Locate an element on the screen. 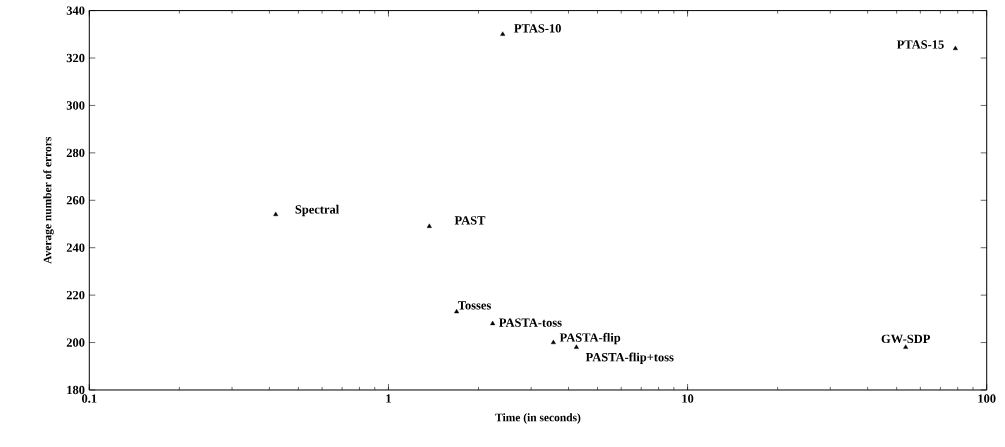 This screenshot has height=447, width=1005. y-tick-label: 240 is located at coordinates (75, 247).